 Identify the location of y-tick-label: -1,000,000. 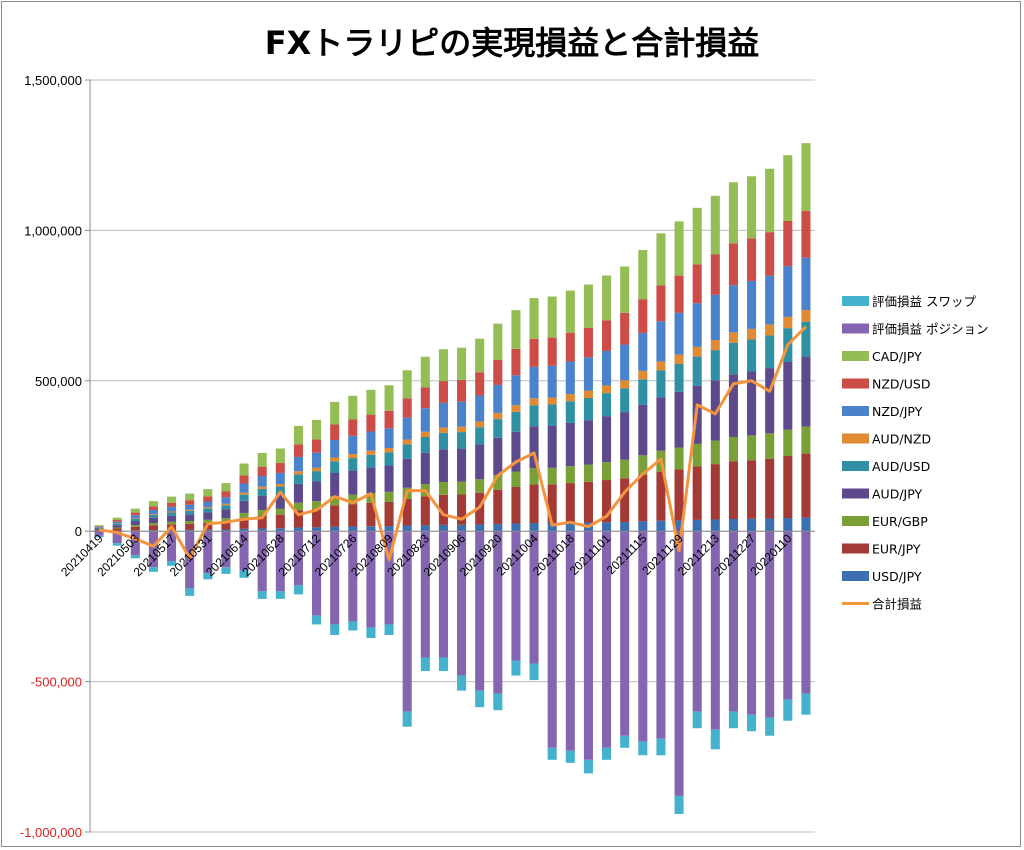
(51, 832).